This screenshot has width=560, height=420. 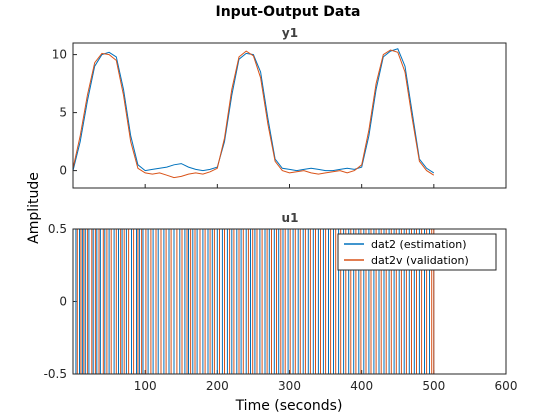 I want to click on legend-box, so click(x=417, y=252).